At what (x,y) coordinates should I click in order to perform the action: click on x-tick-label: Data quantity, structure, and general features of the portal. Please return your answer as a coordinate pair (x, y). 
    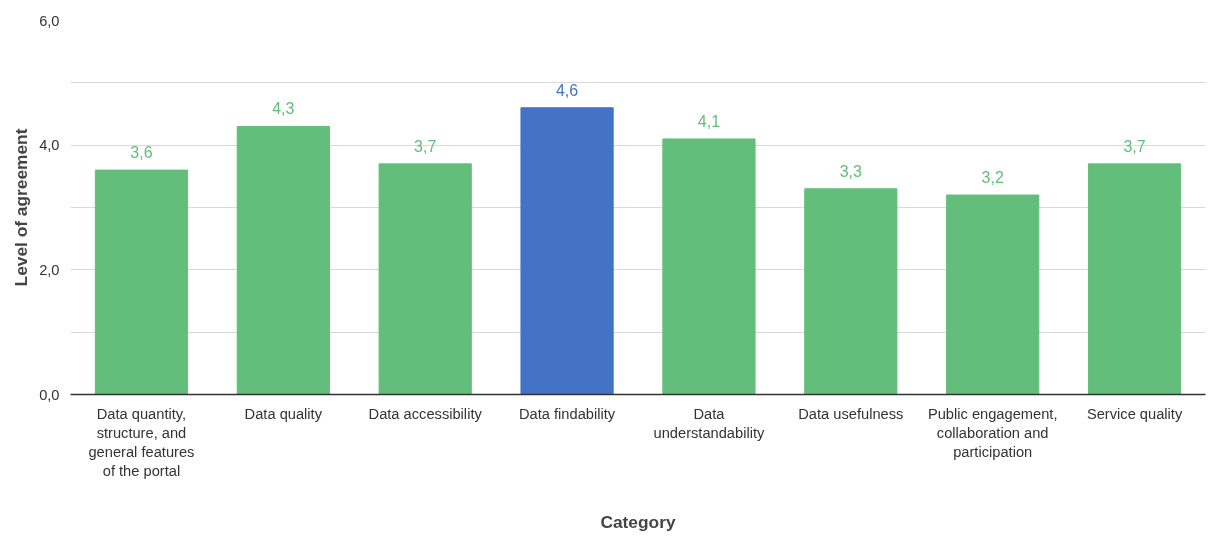
    Looking at the image, I should click on (141, 442).